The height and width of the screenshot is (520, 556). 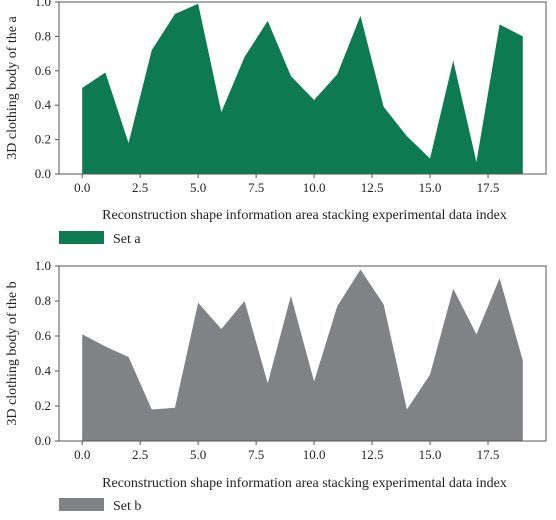 What do you see at coordinates (127, 506) in the screenshot?
I see `legend-label: Set b` at bounding box center [127, 506].